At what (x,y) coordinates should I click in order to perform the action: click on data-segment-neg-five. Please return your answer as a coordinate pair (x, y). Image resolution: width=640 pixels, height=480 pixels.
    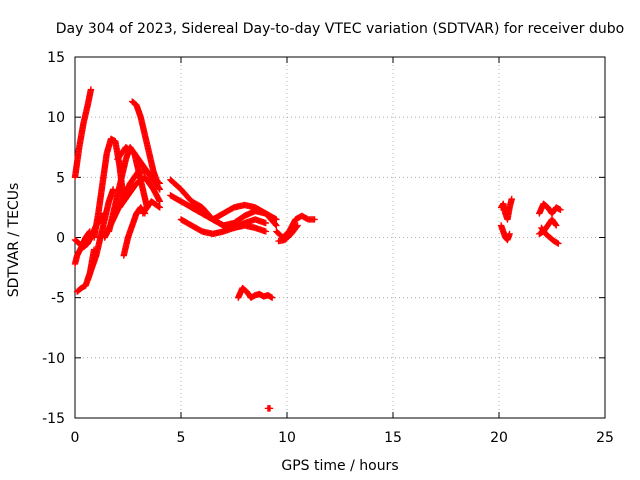
    Looking at the image, I should click on (255, 292).